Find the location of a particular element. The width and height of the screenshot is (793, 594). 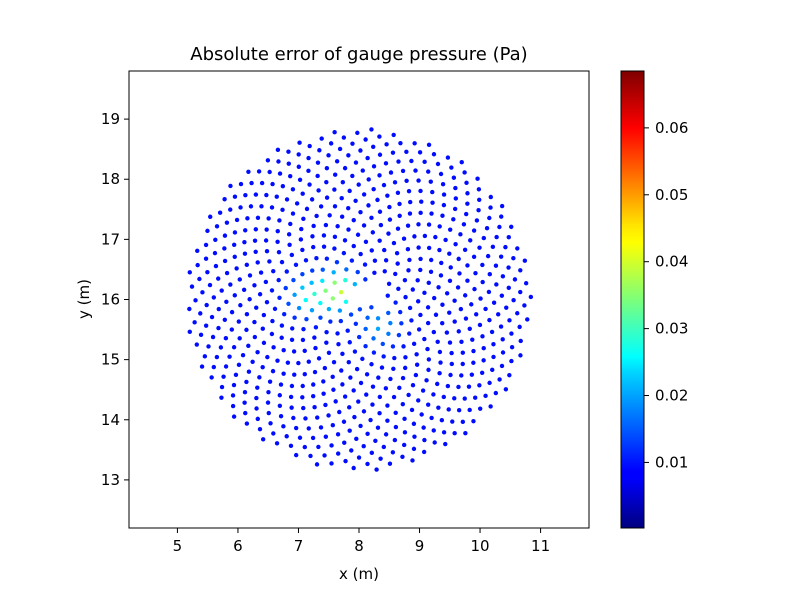

x-axis-ticks: 5 6 7 8 9 10 11 is located at coordinates (361, 541).